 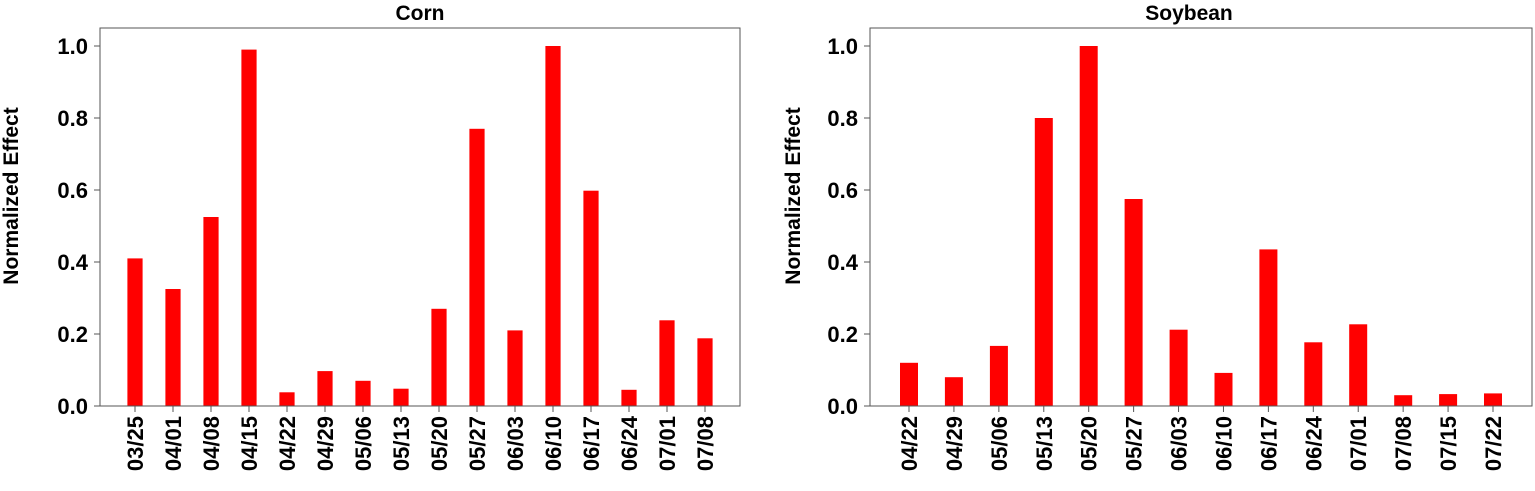 I want to click on x-tick-label: 07/22, so click(x=1493, y=443).